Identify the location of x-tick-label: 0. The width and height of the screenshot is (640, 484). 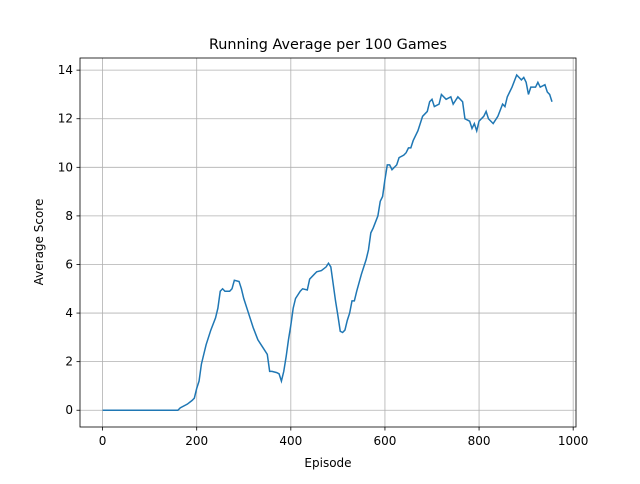
(103, 441).